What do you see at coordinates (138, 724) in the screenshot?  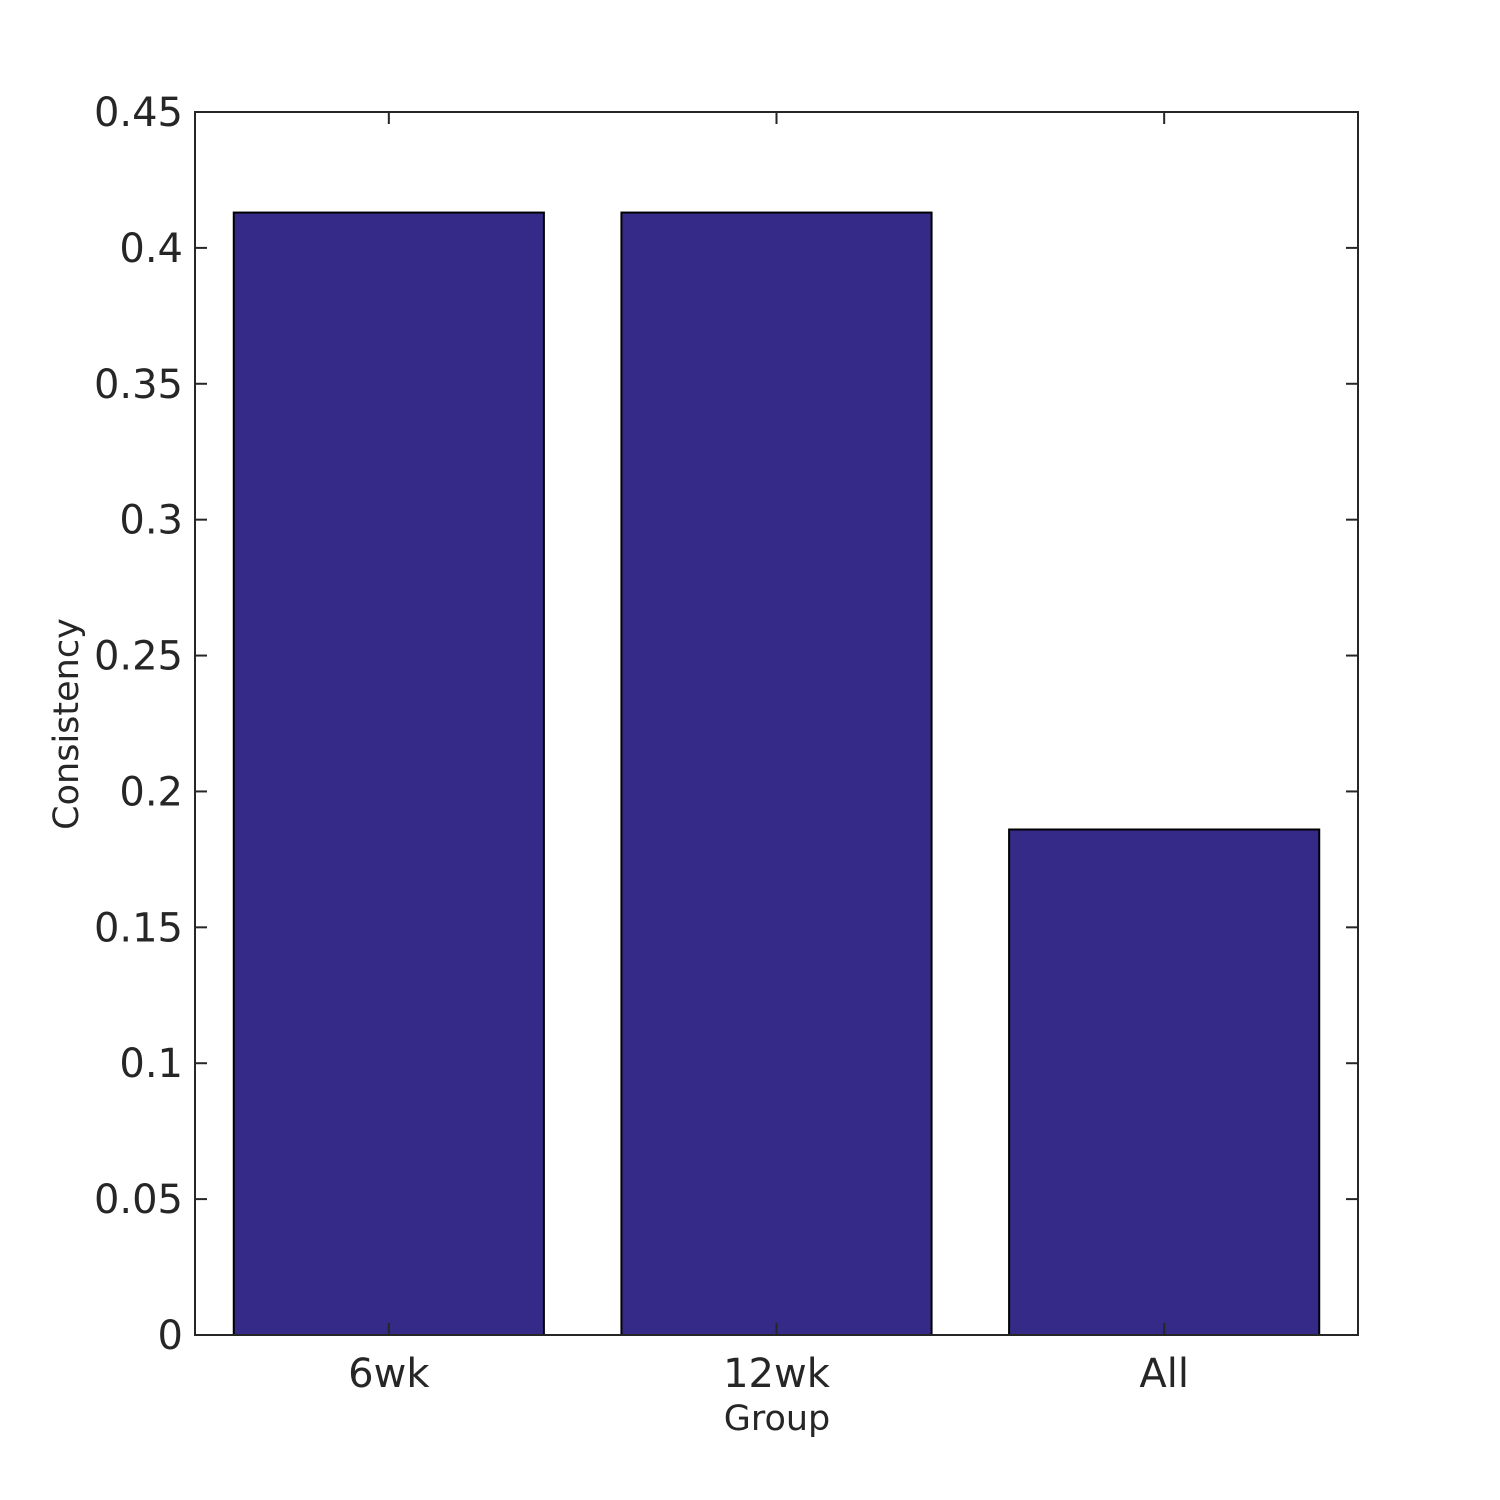 I see `y-tick-labels: 0 0.05 0.1 0.15 0.2 0.25 0.3 0.35 0.4 0.45` at bounding box center [138, 724].